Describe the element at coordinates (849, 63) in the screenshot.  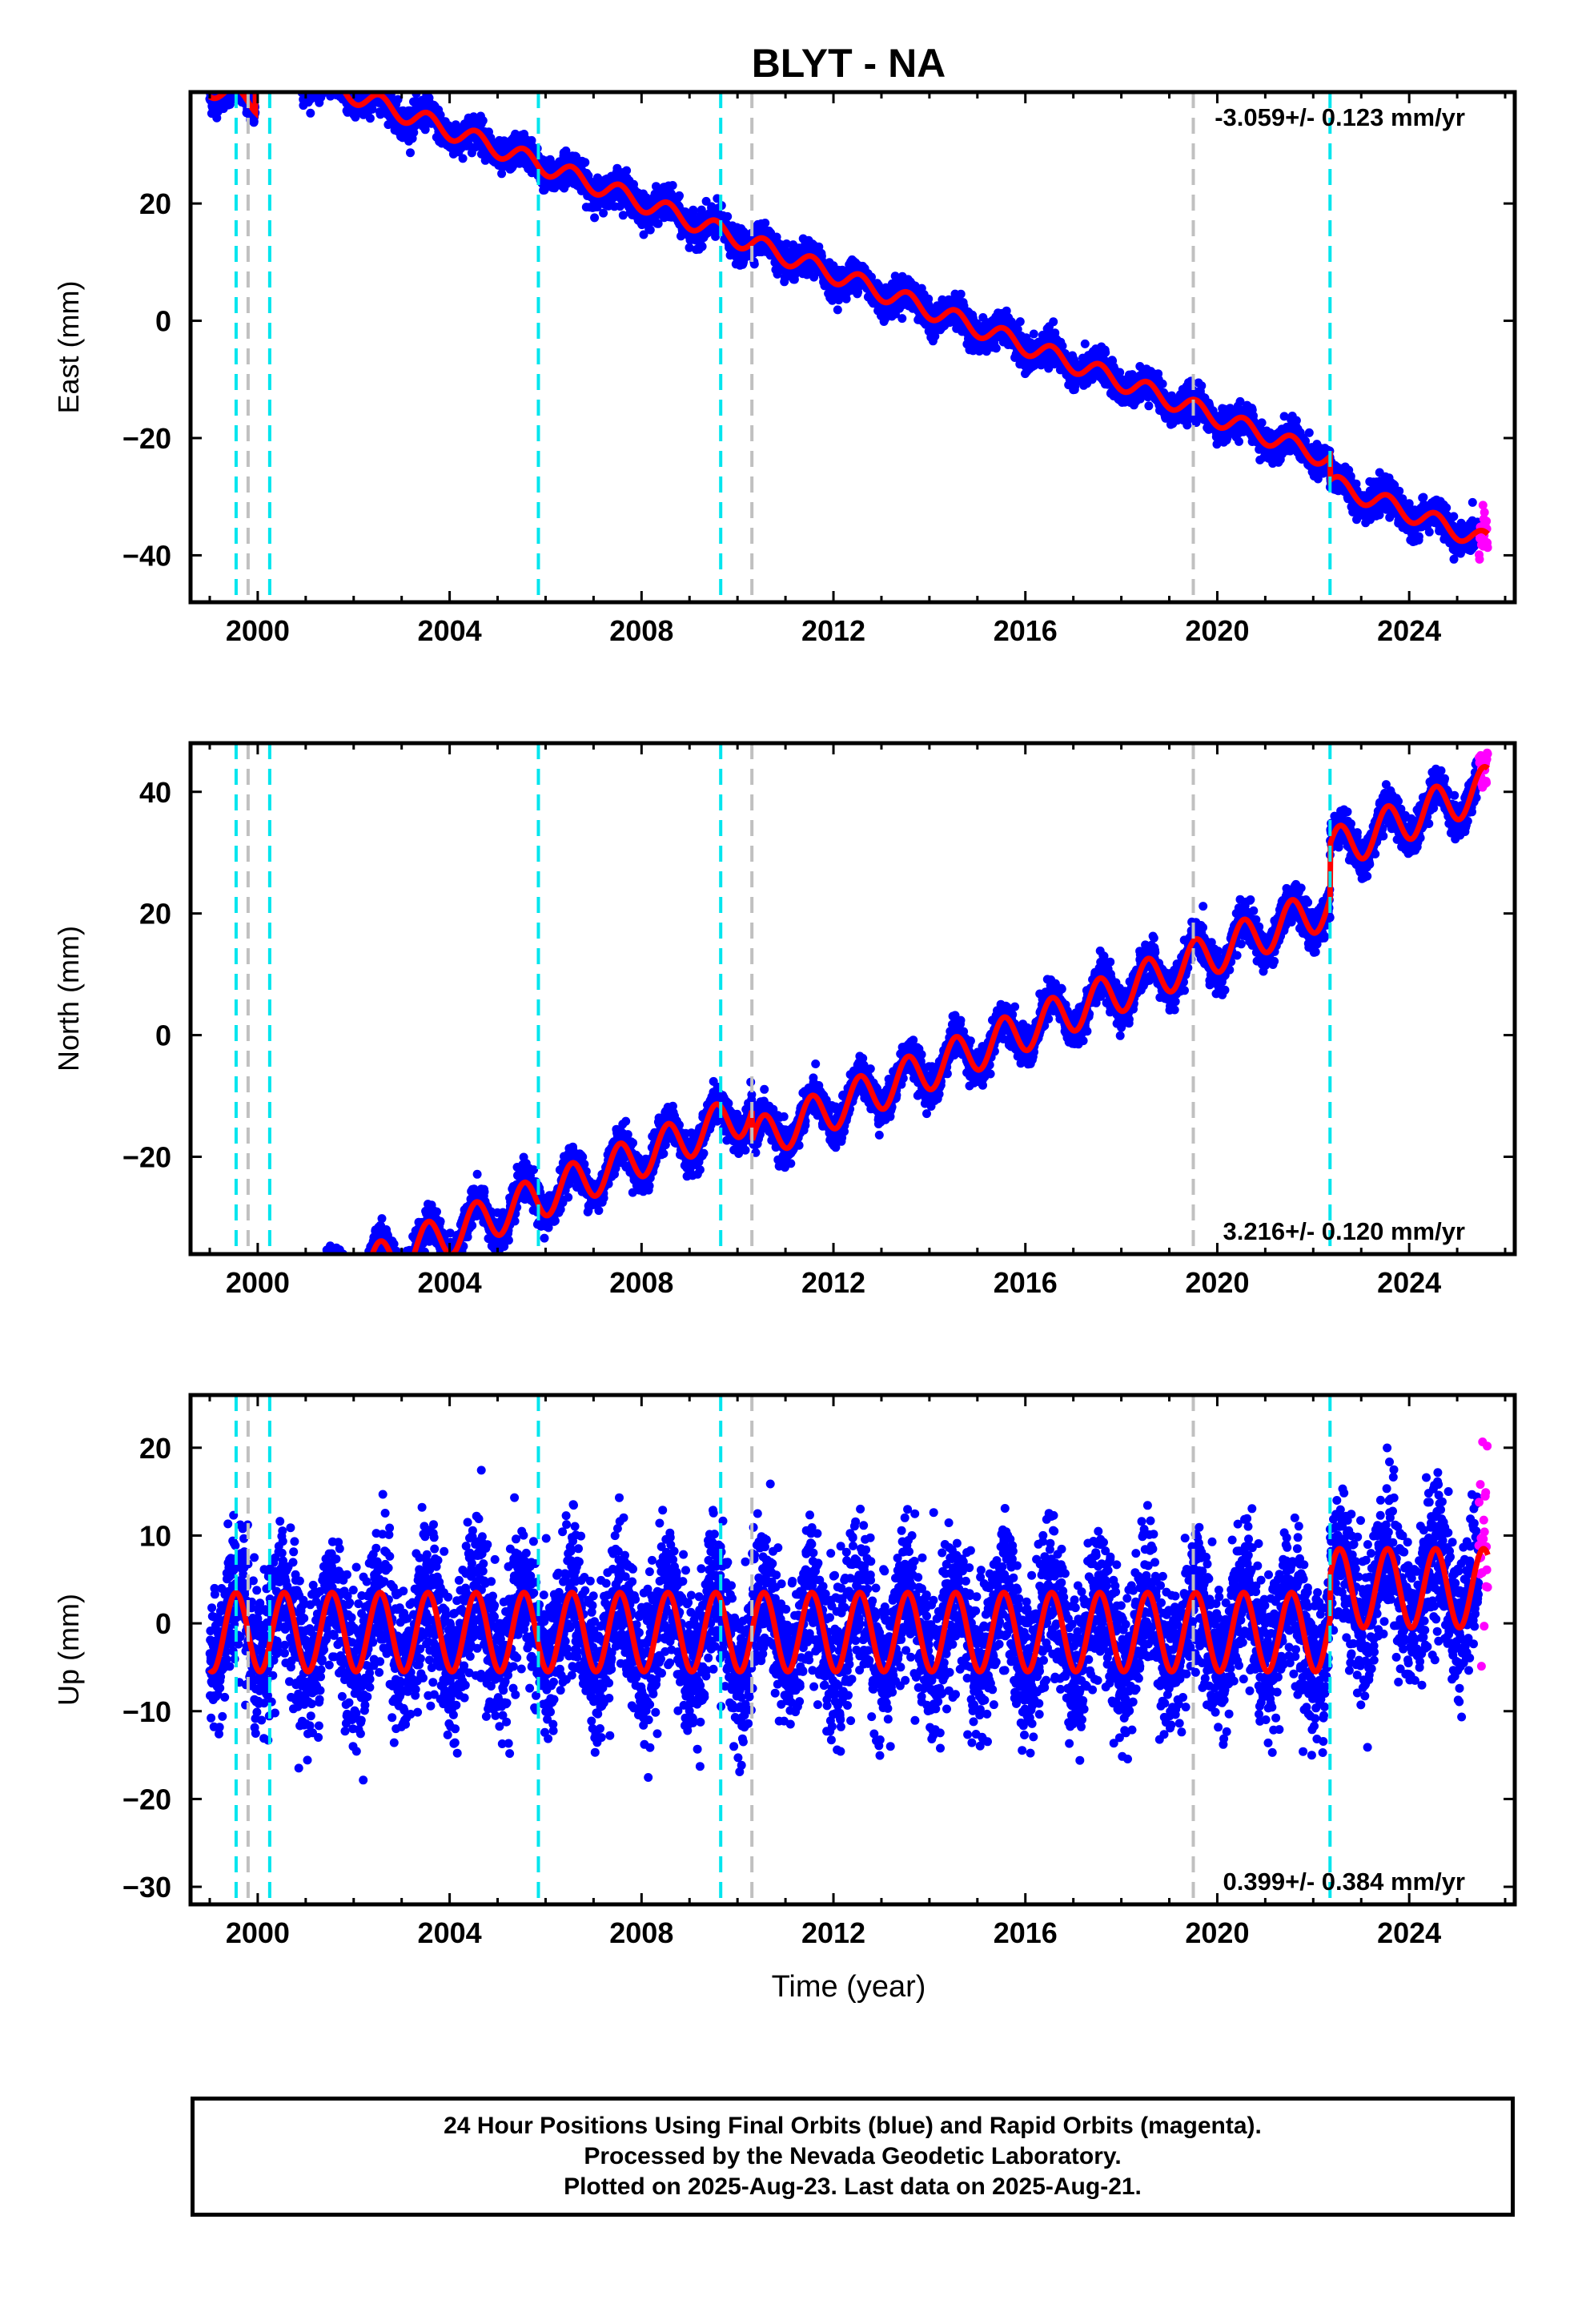
I see `chart-title: BLYT - NA` at that location.